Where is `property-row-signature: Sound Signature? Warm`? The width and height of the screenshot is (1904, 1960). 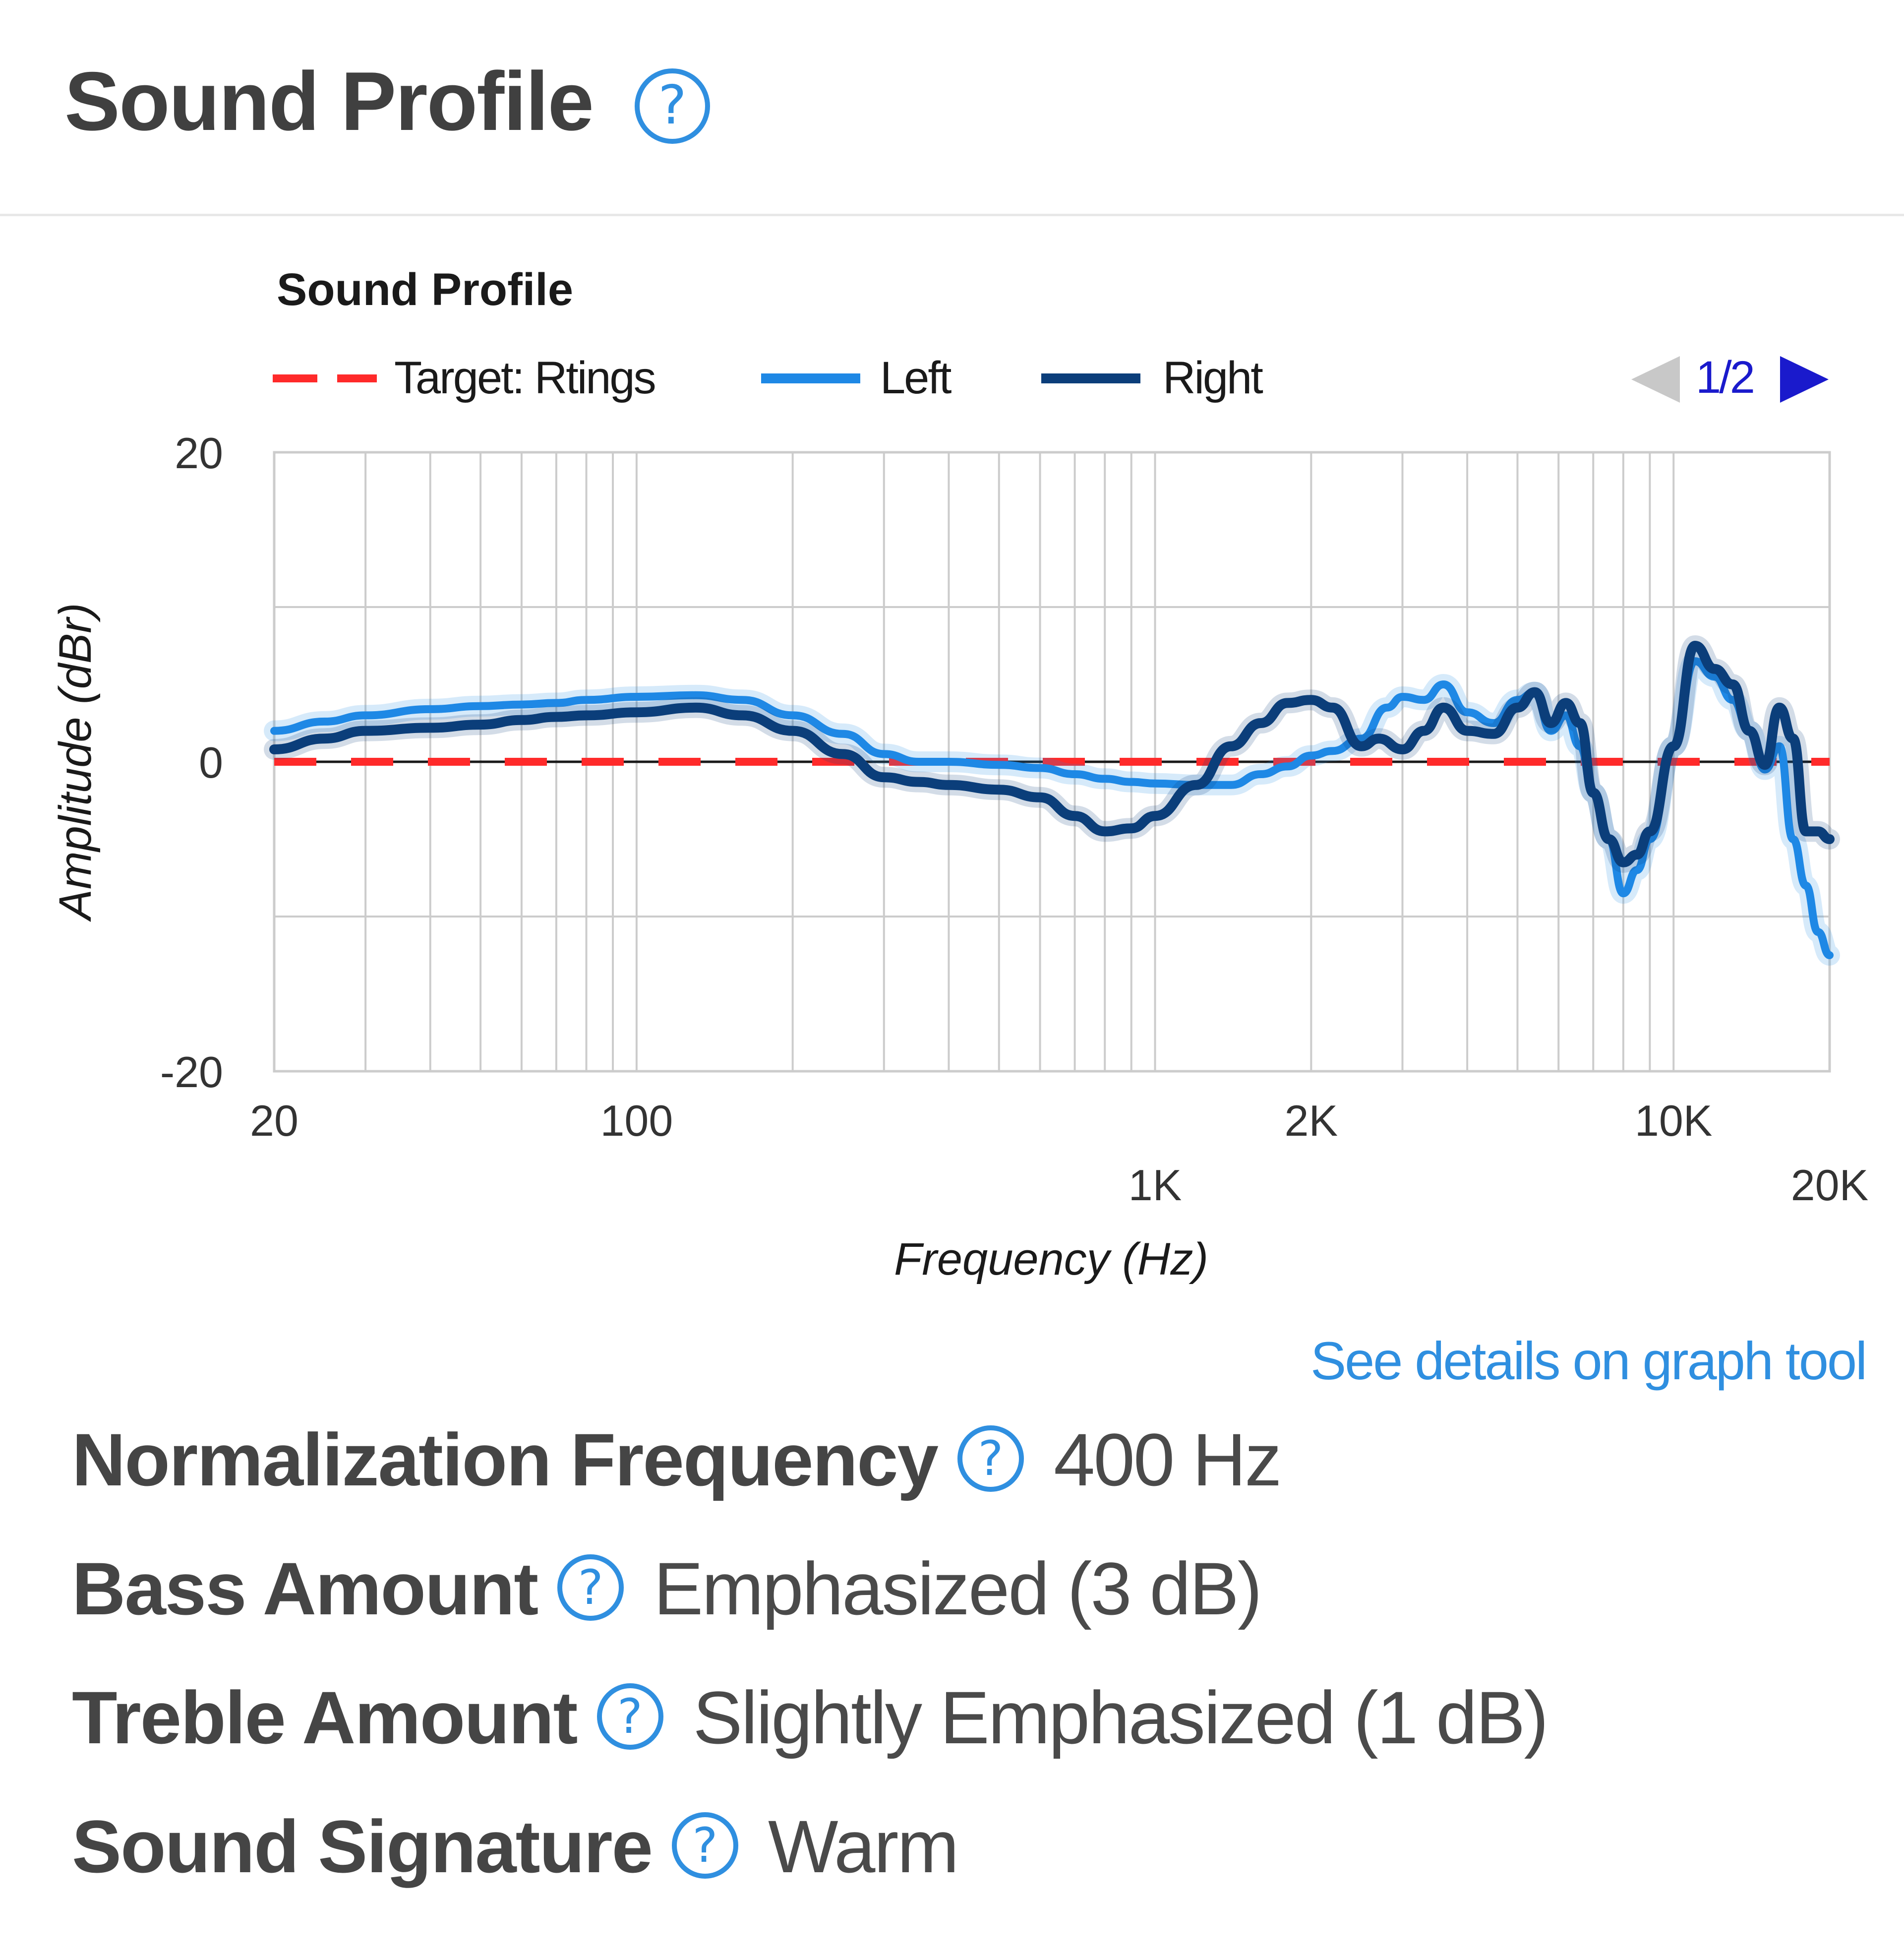
property-row-signature: Sound Signature? Warm is located at coordinates (515, 1852).